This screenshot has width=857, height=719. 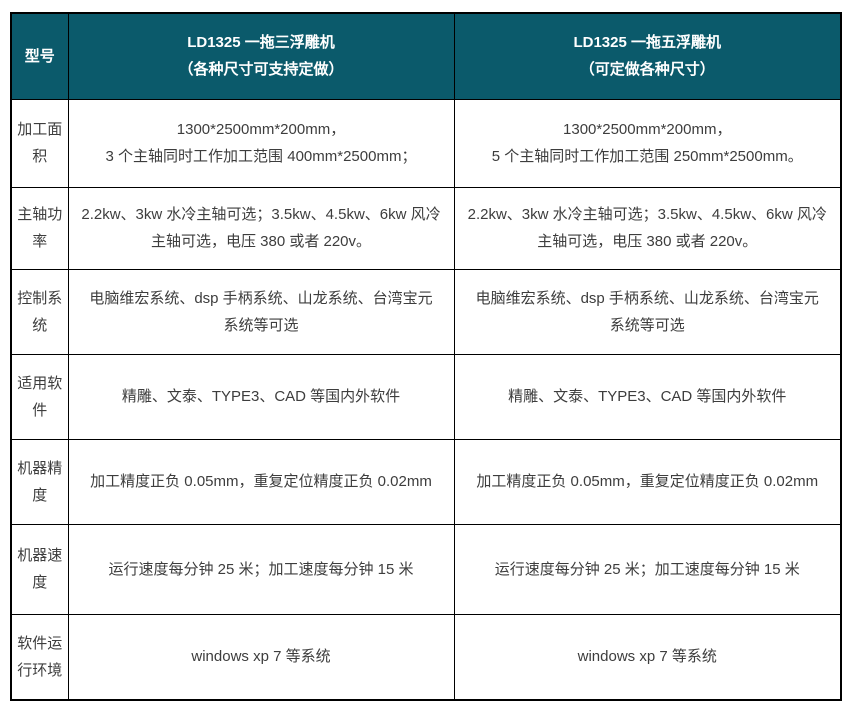 I want to click on row-label-cell: 机器速 度, so click(x=39, y=569).